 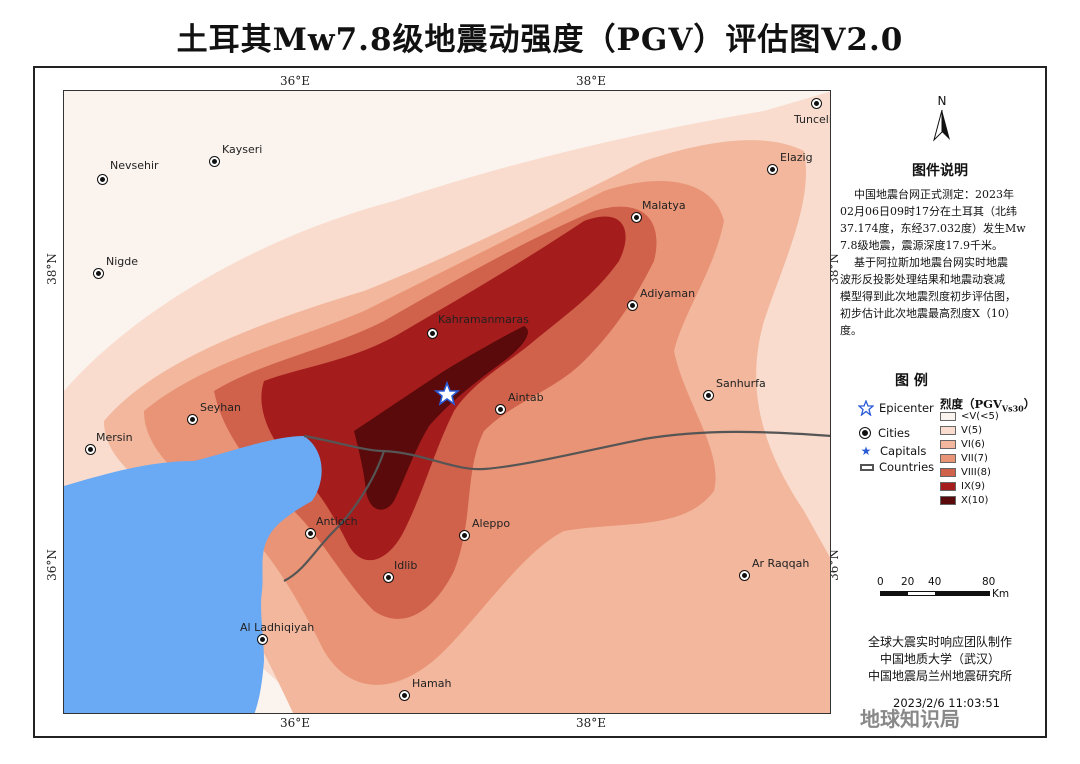 I want to click on city-label-adiyaman: Adiyaman, so click(x=668, y=293).